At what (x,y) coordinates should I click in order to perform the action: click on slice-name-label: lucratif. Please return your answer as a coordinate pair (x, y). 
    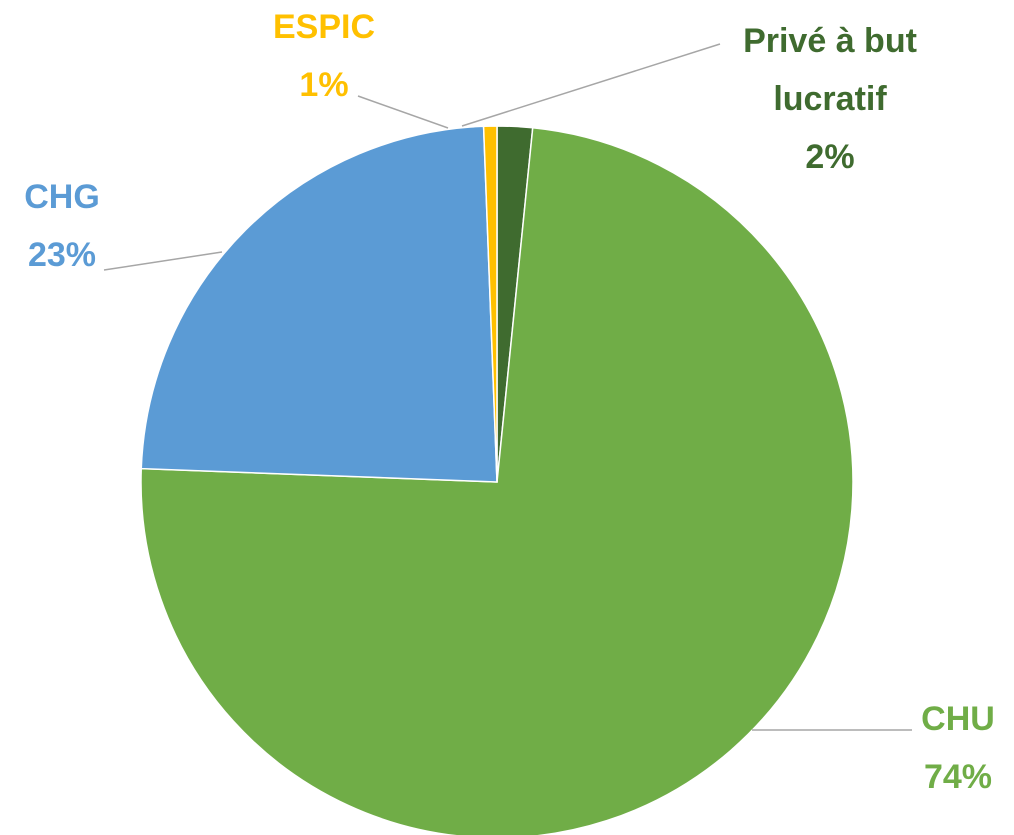
    Looking at the image, I should click on (830, 99).